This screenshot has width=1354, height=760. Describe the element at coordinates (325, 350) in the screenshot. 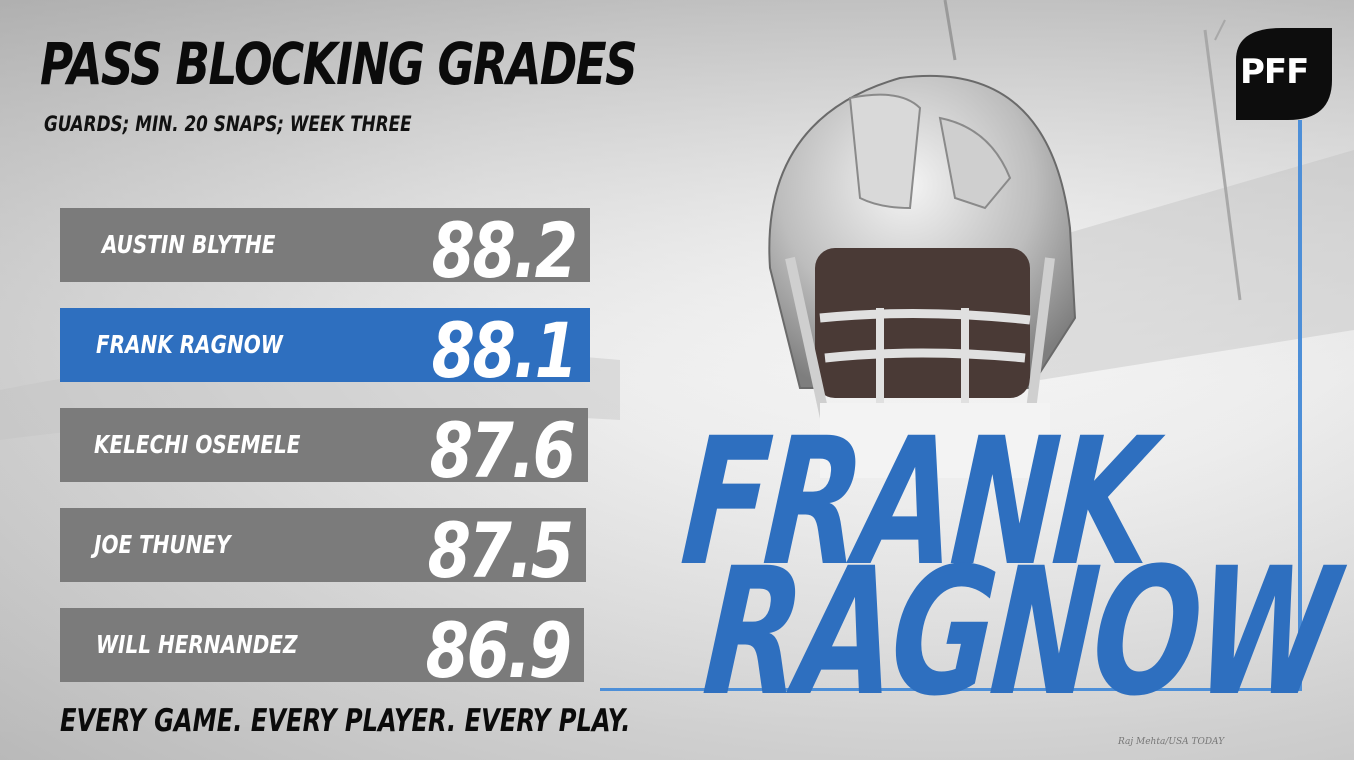

I see `bar-row: FRANK RAGNOW 88.1` at that location.